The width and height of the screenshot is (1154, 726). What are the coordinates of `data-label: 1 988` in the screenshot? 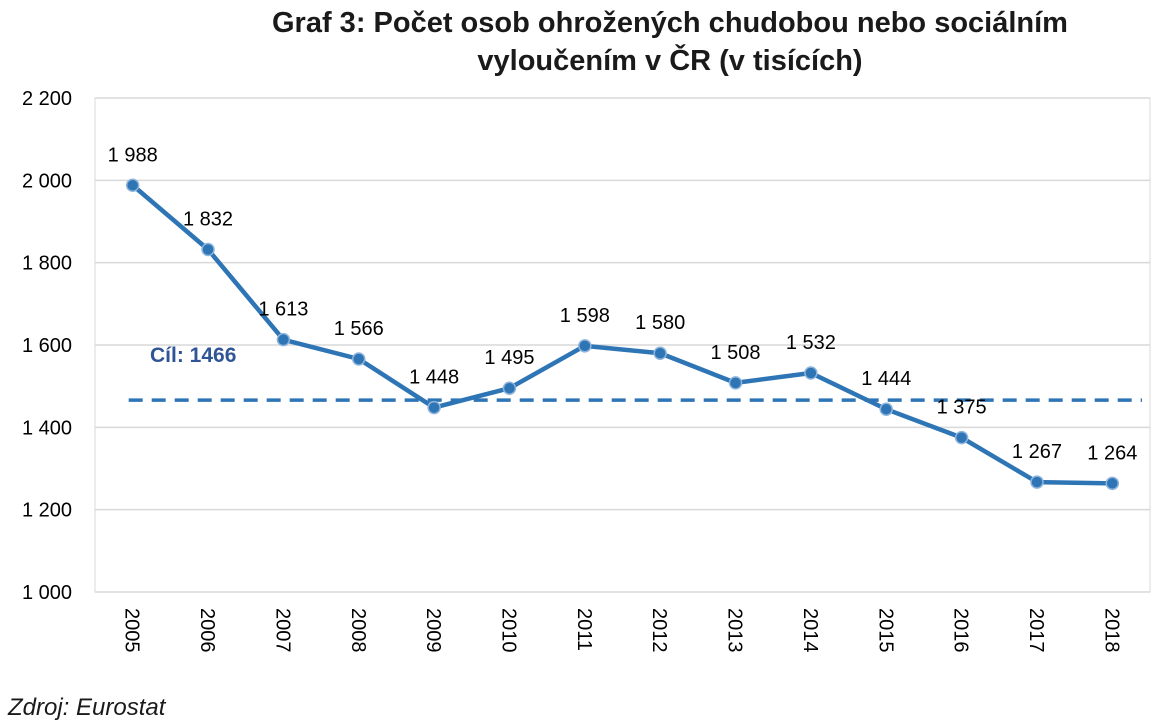 It's located at (133, 155).